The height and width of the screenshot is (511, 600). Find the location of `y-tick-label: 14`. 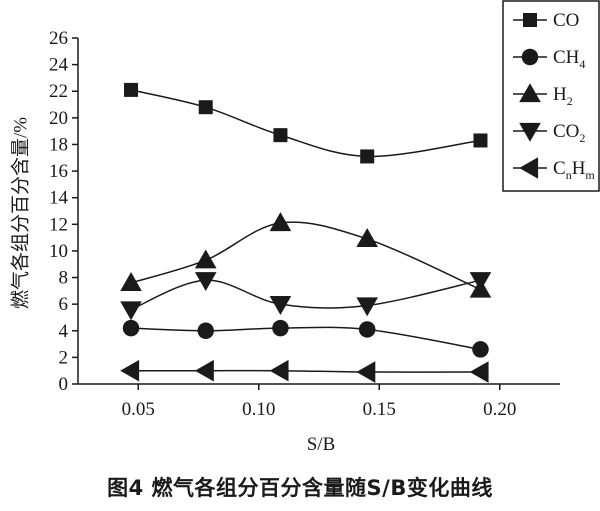

y-tick-label: 14 is located at coordinates (59, 198).